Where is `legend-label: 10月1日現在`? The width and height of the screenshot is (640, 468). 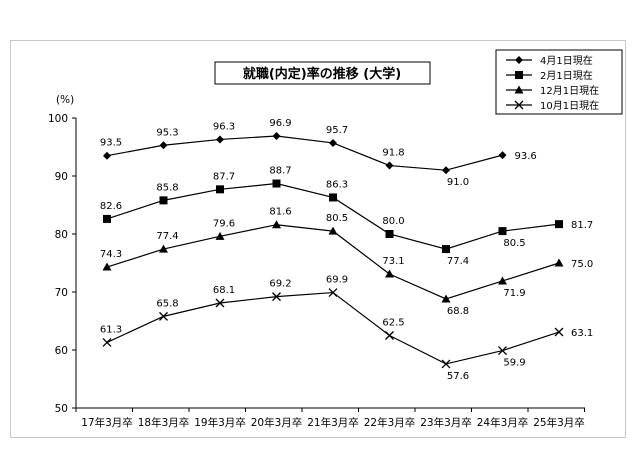
legend-label: 10月1日現在 is located at coordinates (569, 106).